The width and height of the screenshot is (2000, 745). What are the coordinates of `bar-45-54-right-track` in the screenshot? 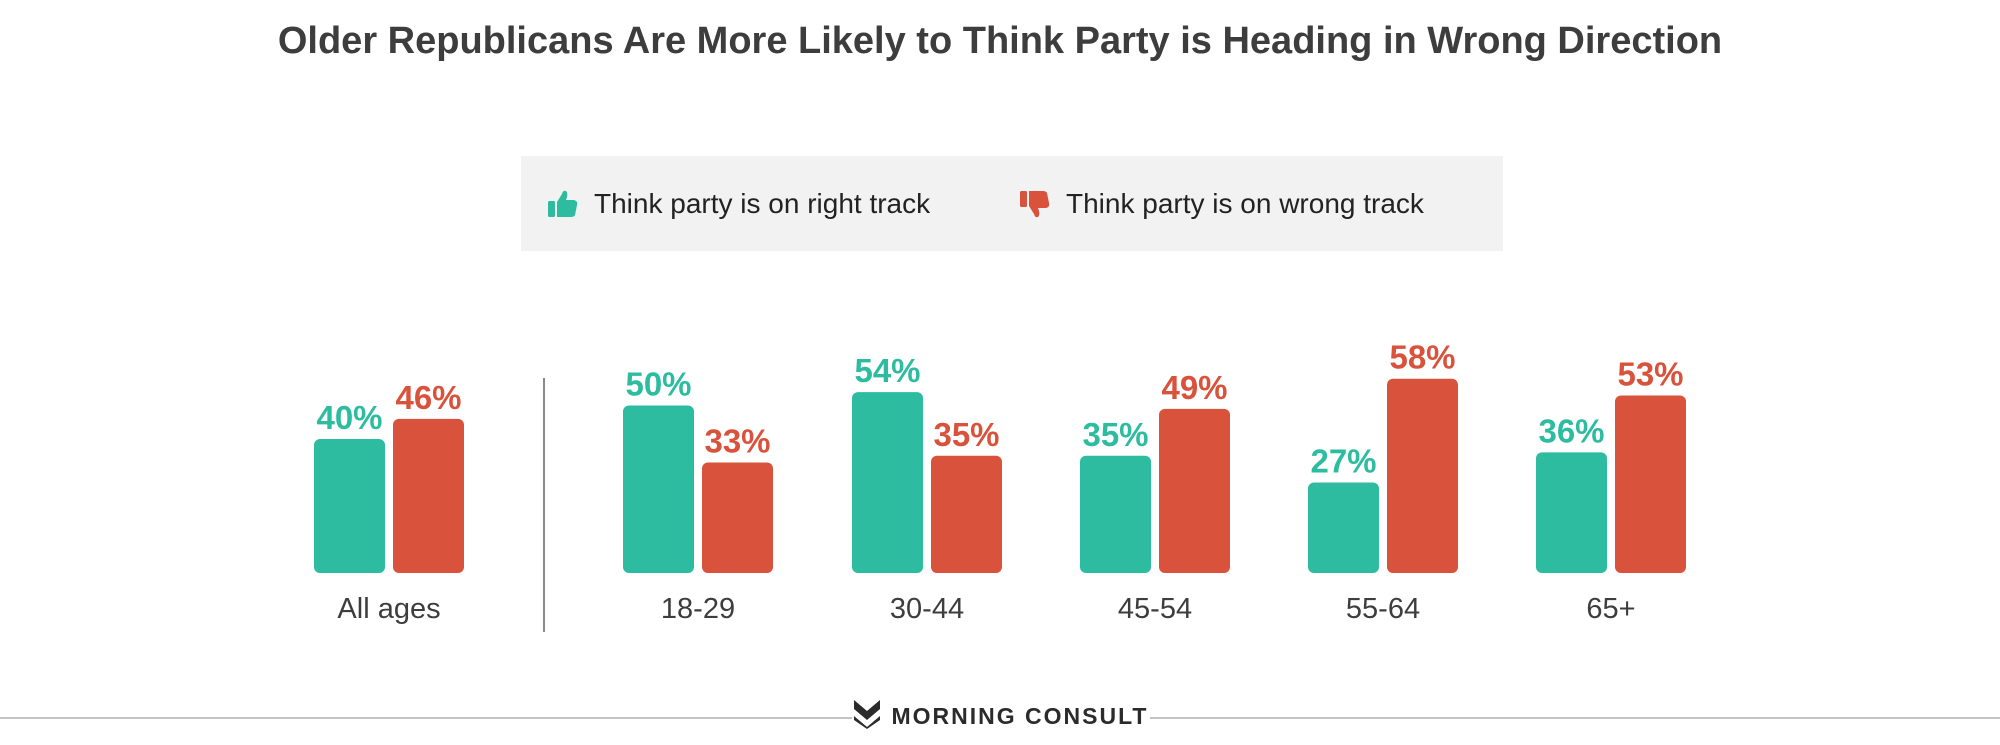 It's located at (1115, 514).